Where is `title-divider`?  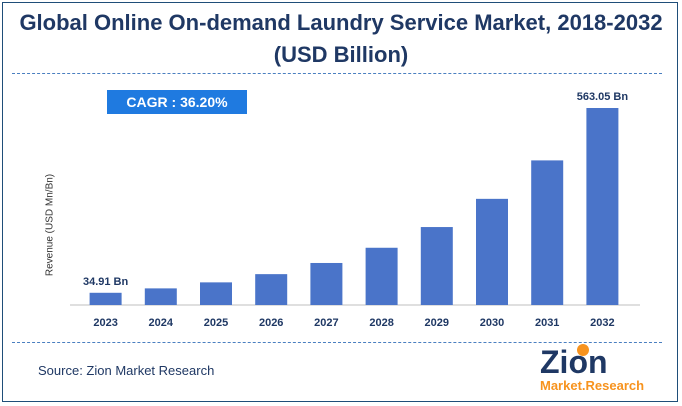 title-divider is located at coordinates (337, 73).